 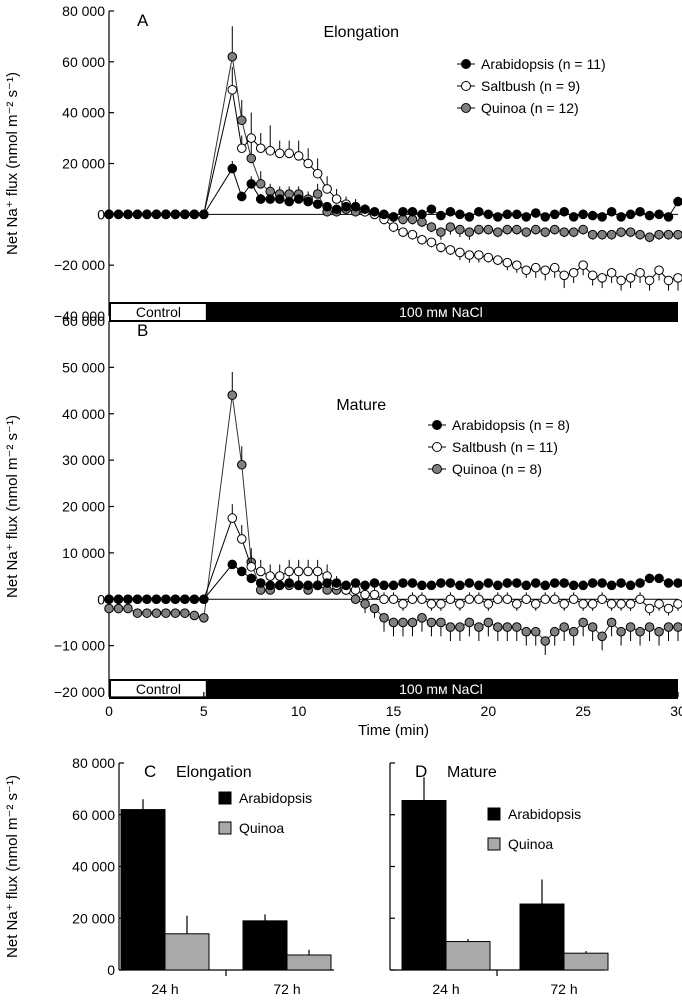 What do you see at coordinates (101, 599) in the screenshot?
I see `y-tick-label: 0` at bounding box center [101, 599].